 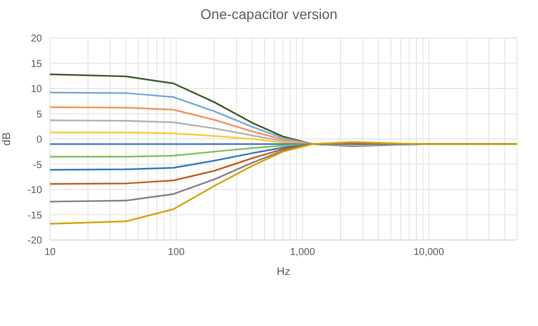 I want to click on chart-title: One-capacitor version, so click(x=269, y=14).